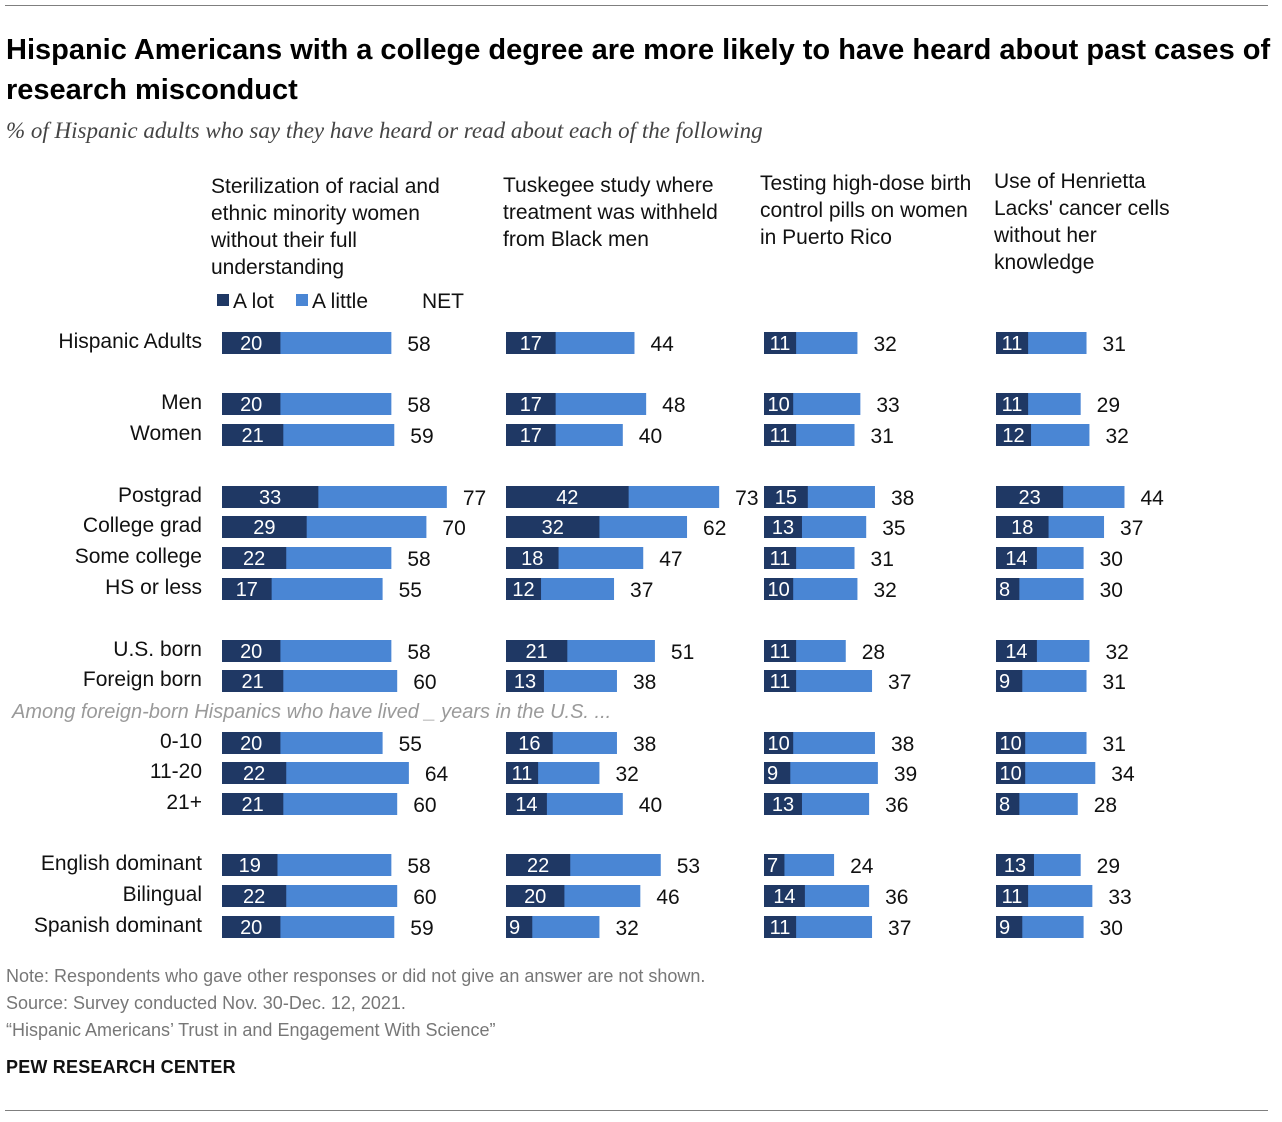 The height and width of the screenshot is (1122, 1282). Describe the element at coordinates (437, 774) in the screenshot. I see `label-net: 64` at that location.